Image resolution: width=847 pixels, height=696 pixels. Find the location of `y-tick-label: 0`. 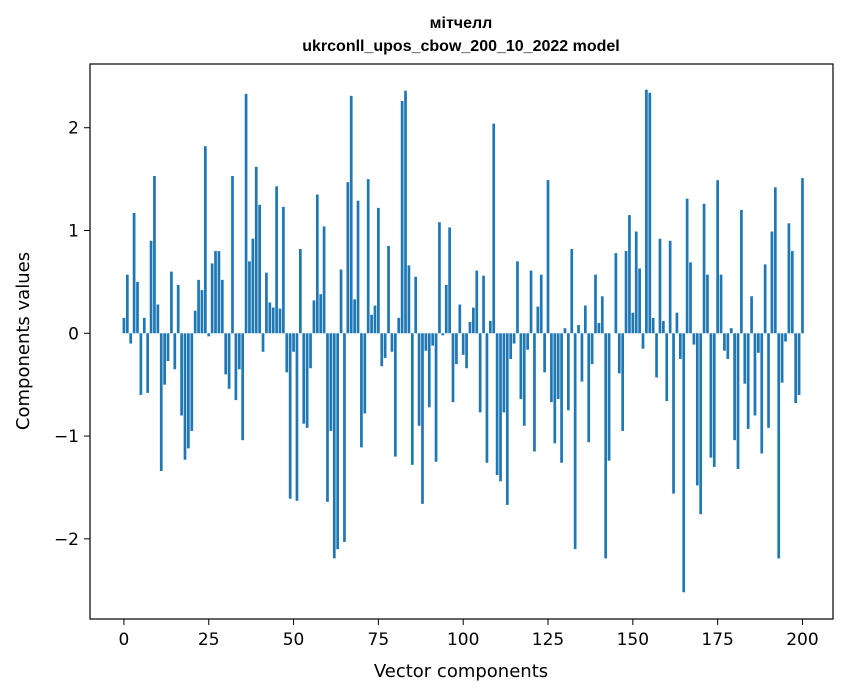

y-tick-label: 0 is located at coordinates (73, 334).